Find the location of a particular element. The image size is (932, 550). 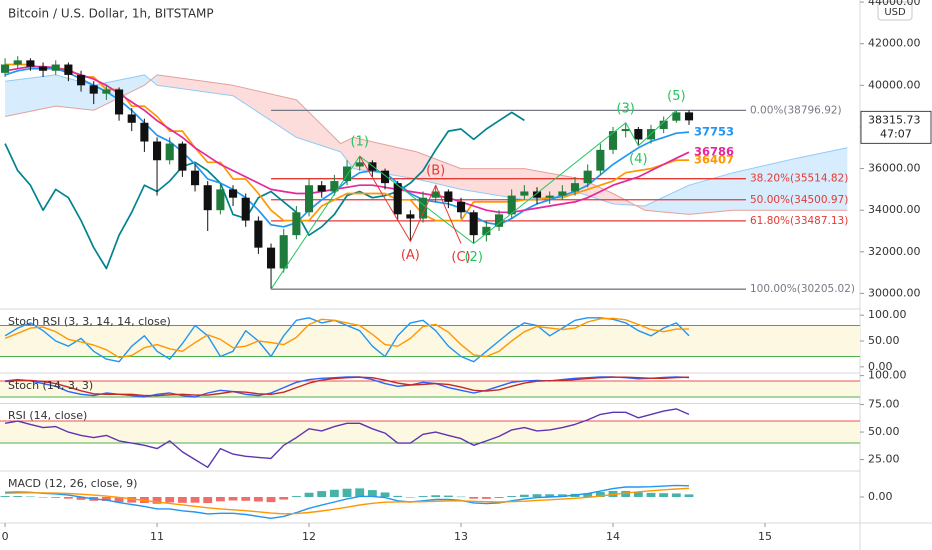

x-tick-label: 15 is located at coordinates (765, 536).